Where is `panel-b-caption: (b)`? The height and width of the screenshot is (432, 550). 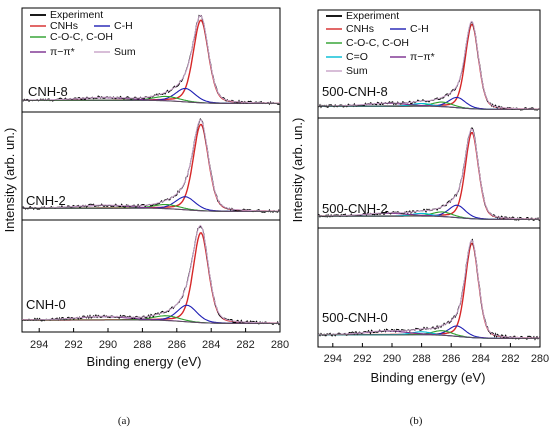 panel-b-caption: (b) is located at coordinates (416, 421).